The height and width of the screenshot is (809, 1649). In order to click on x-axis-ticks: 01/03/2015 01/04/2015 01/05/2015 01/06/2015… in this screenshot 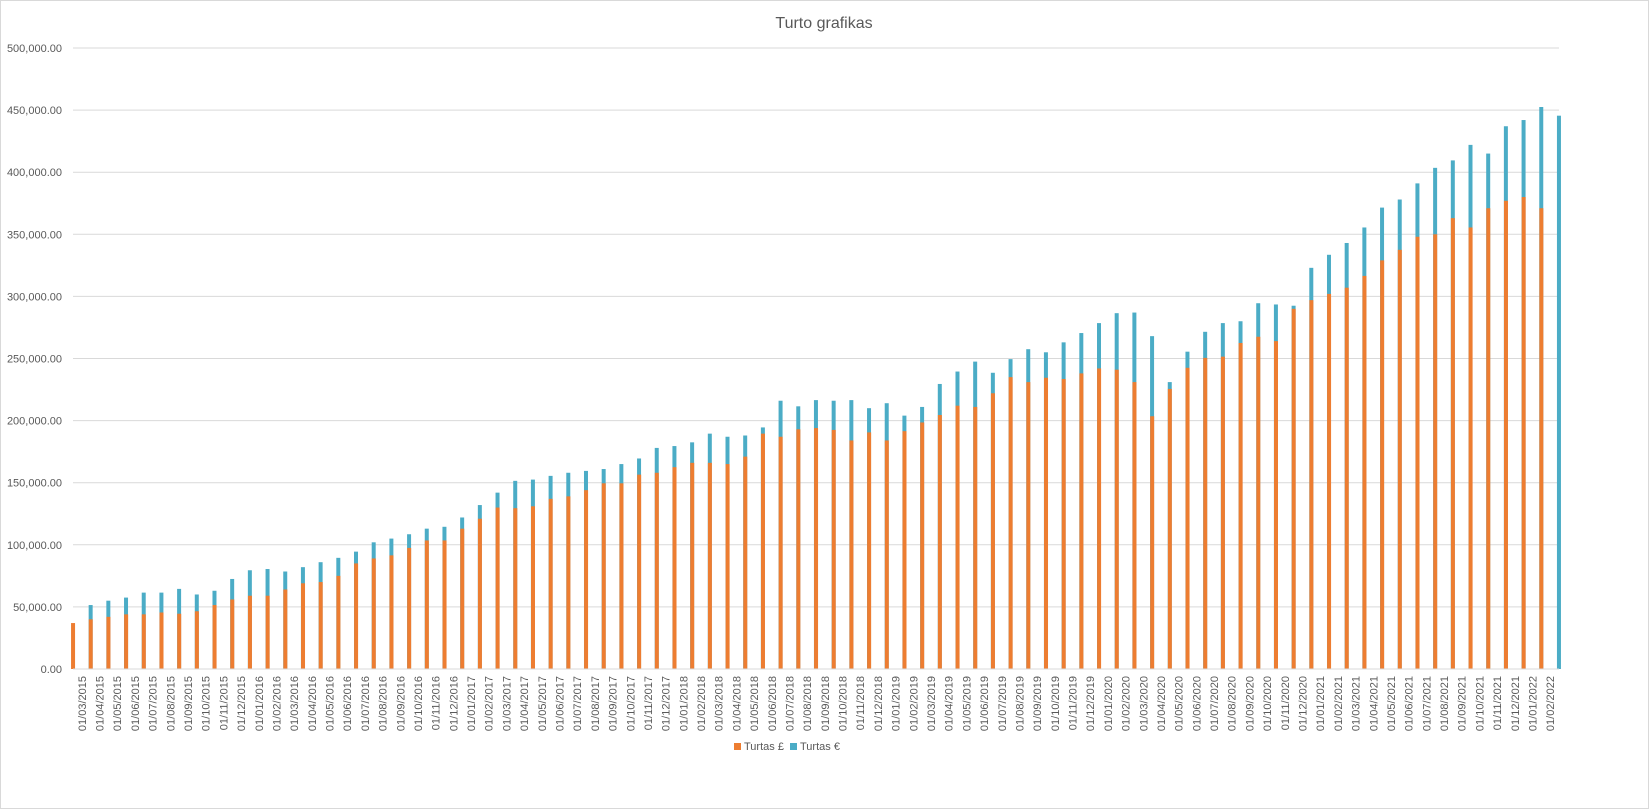, I will do `click(817, 703)`.